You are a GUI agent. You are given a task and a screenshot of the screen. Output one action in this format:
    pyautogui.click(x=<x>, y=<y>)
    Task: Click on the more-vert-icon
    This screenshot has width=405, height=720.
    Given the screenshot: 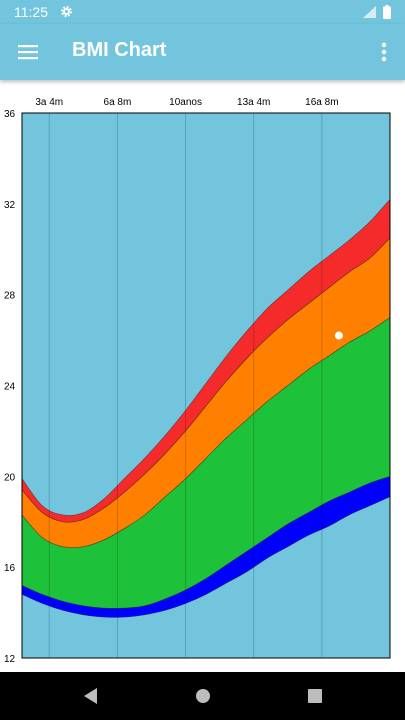 What is the action you would take?
    pyautogui.click(x=384, y=52)
    